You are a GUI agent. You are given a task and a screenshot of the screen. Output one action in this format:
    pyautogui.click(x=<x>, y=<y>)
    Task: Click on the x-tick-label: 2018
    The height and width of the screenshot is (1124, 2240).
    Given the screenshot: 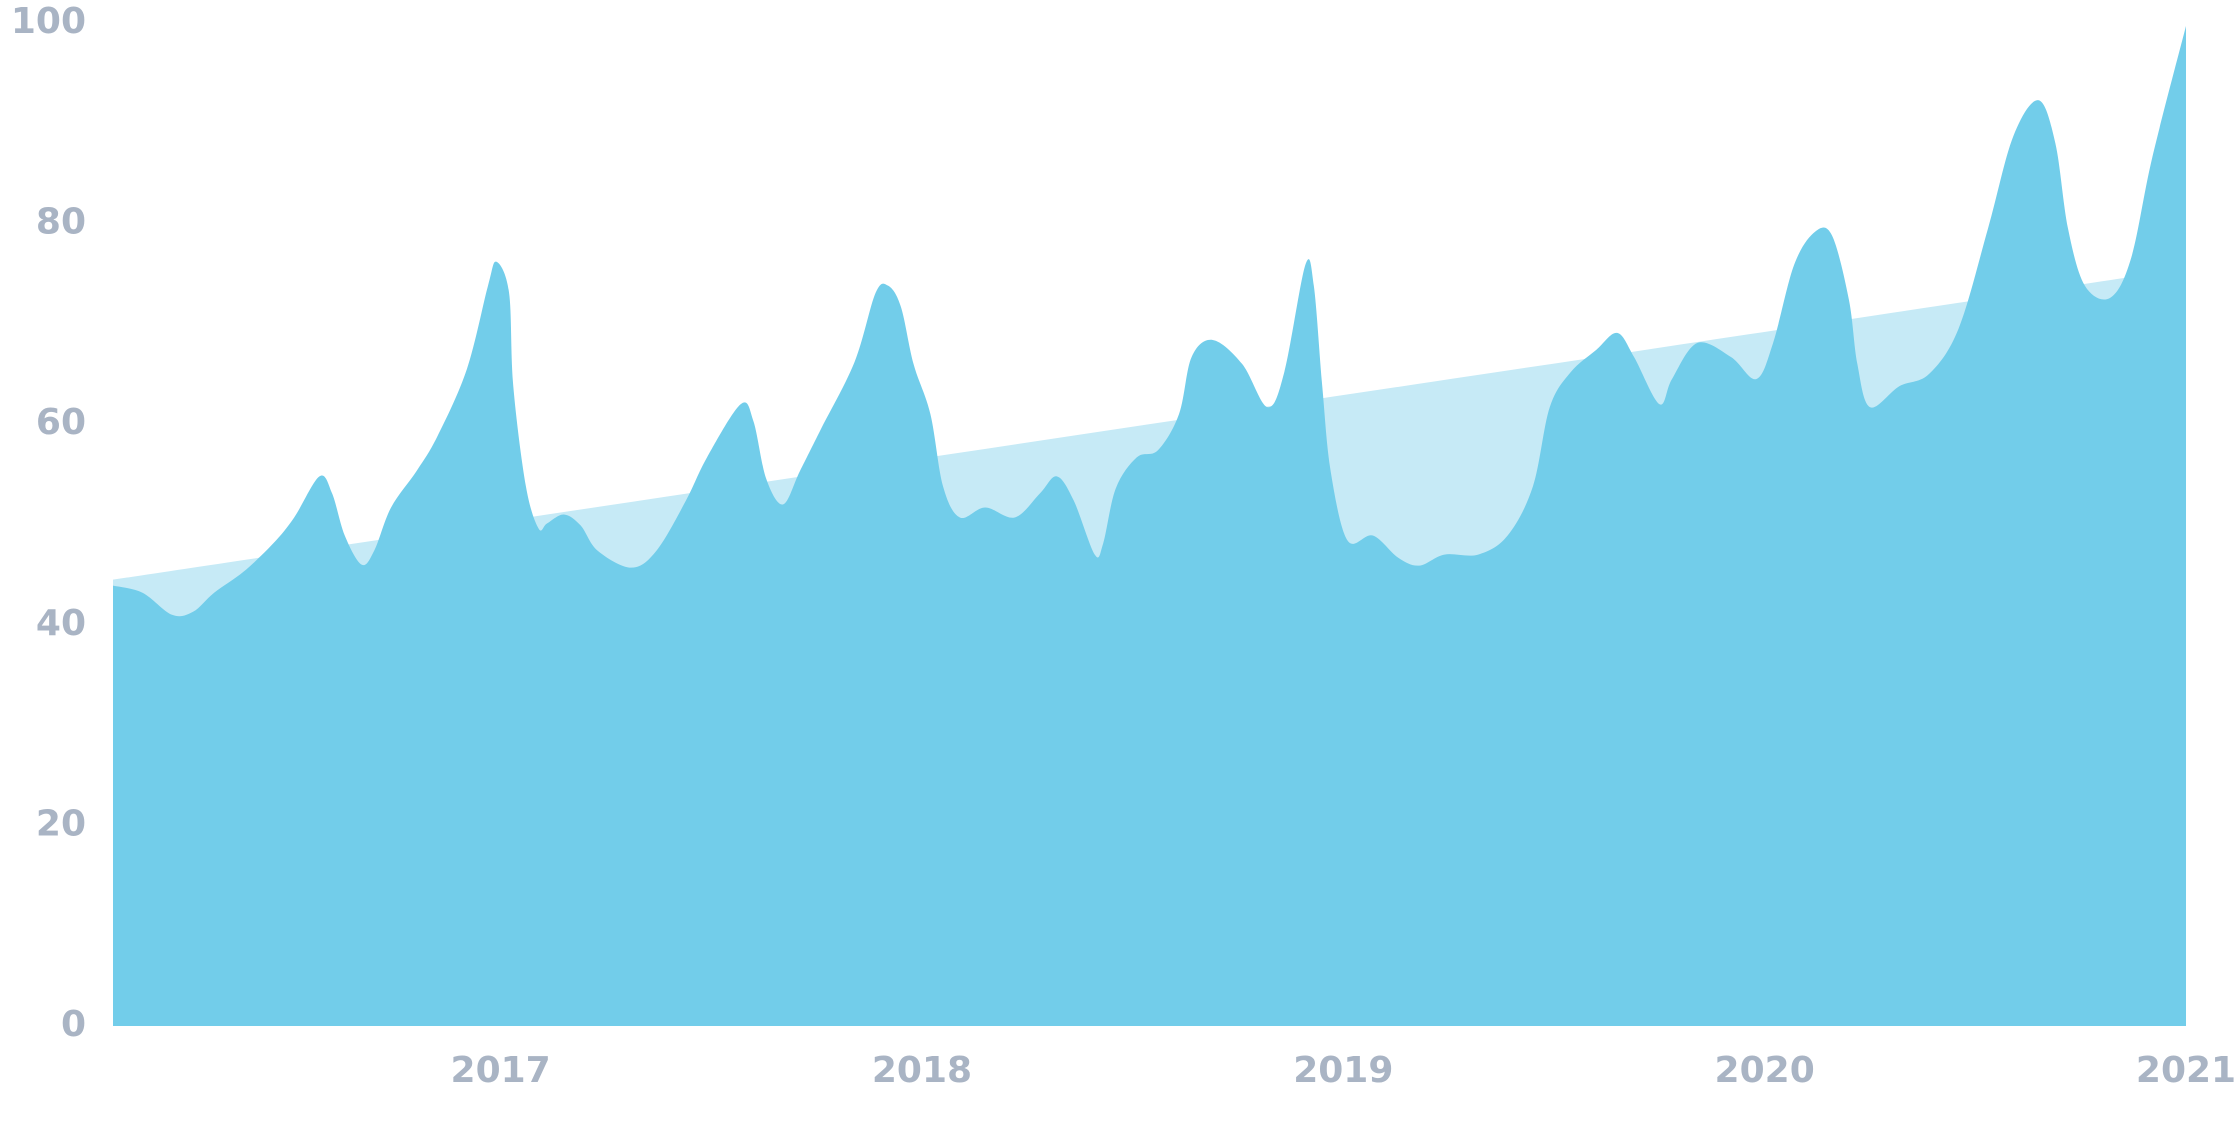 What is the action you would take?
    pyautogui.click(x=922, y=1070)
    